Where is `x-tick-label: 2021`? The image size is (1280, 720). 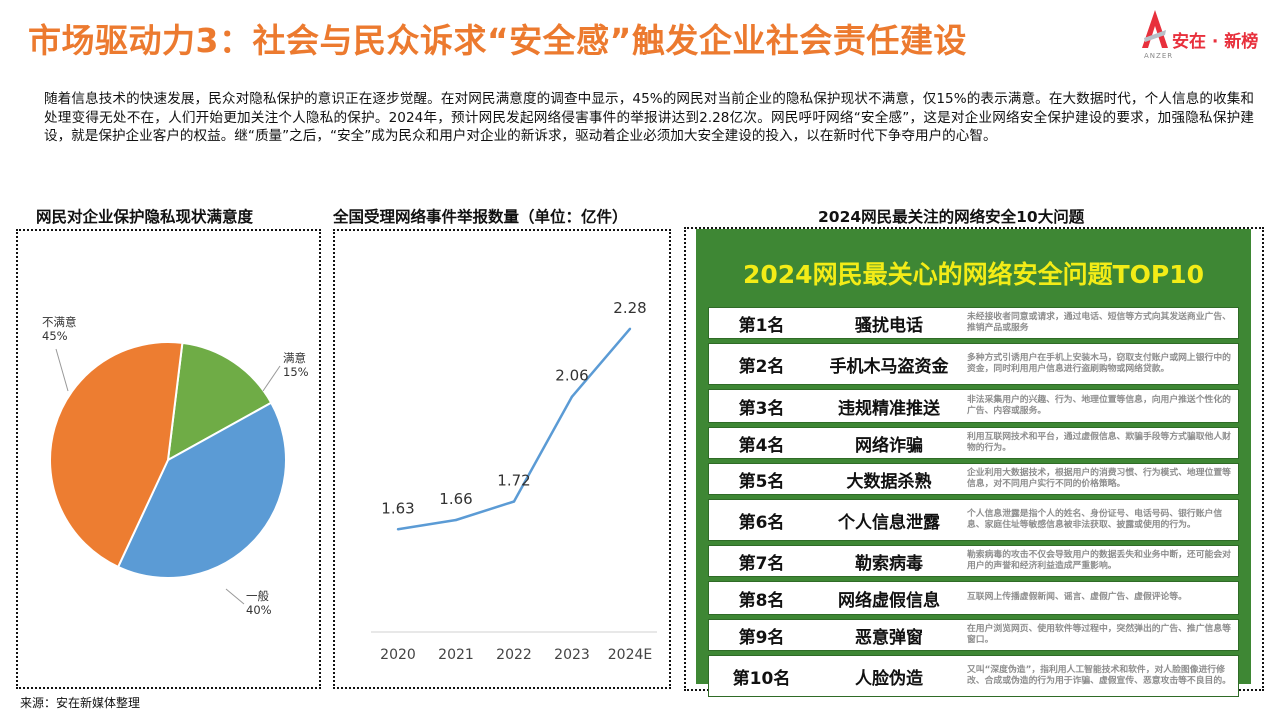 x-tick-label: 2021 is located at coordinates (456, 655).